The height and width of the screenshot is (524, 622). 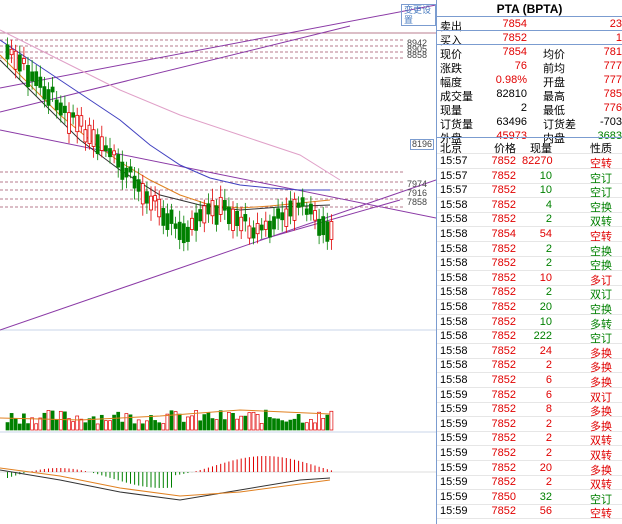 What do you see at coordinates (529, 279) in the screenshot?
I see `trade-row: 15:58 7852 10 多订` at bounding box center [529, 279].